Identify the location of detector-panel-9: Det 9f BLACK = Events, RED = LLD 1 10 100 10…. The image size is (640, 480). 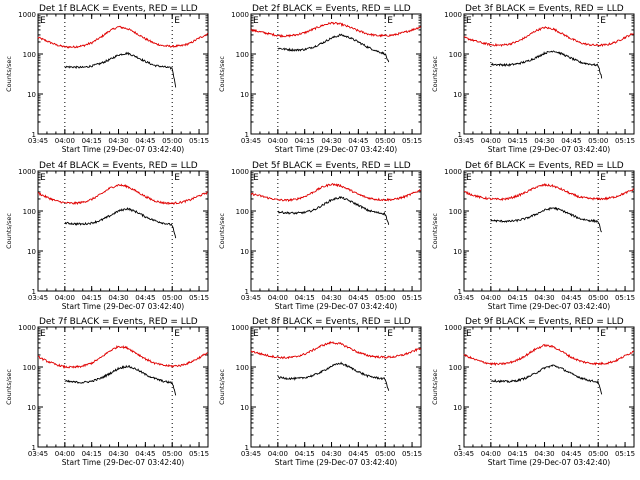
(533, 392).